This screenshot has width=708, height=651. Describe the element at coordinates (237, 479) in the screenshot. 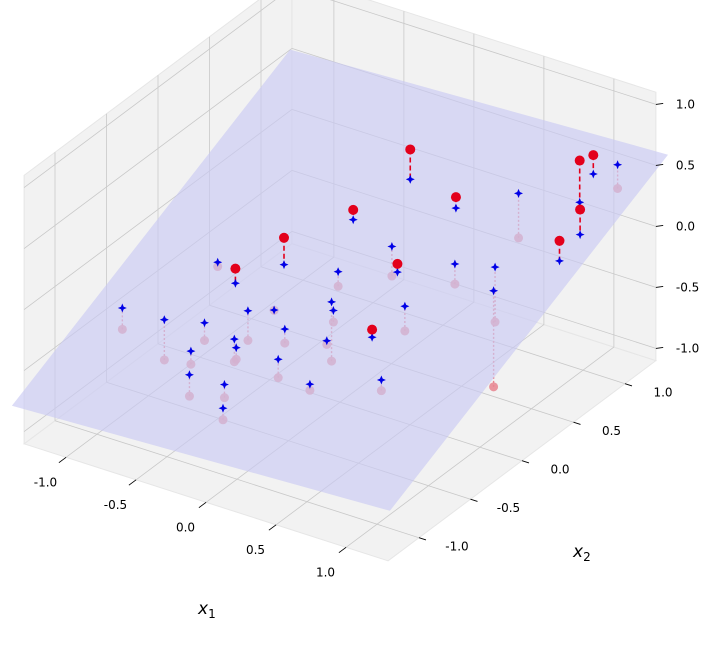

I see `grid-line-x2-floor` at that location.